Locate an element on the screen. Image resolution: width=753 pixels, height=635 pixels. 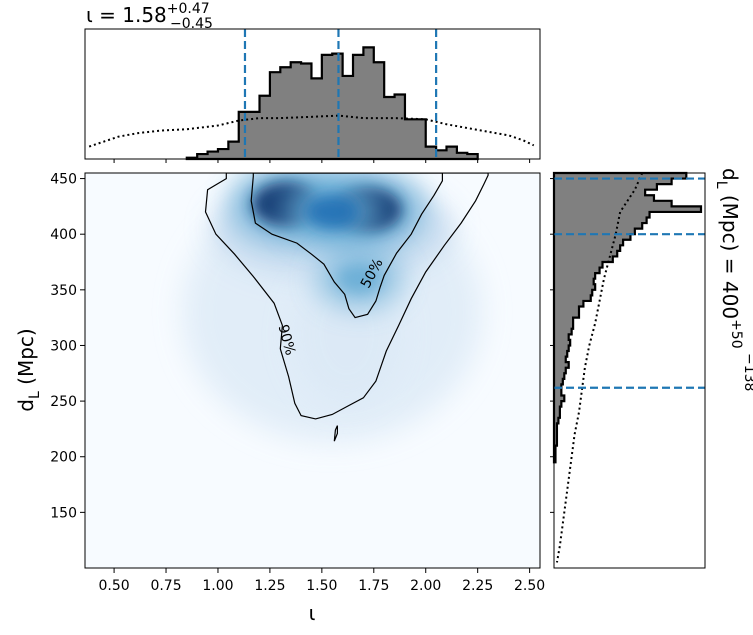
y-axis-label: dL (Mpc) is located at coordinates (28, 369).